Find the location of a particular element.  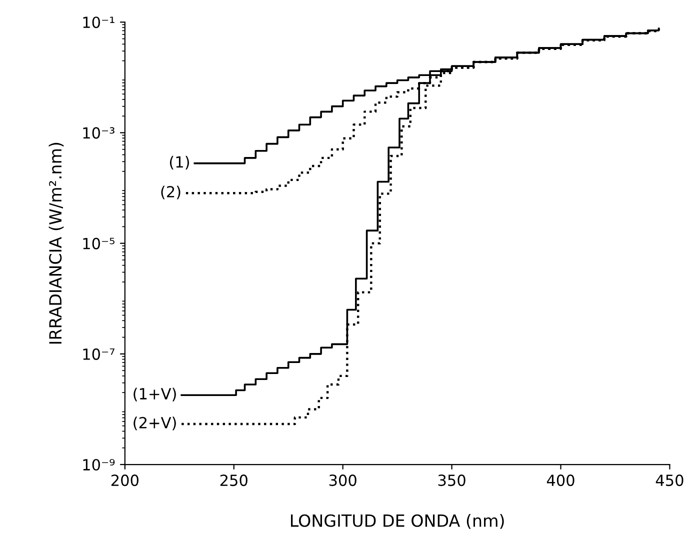

x-axis-title: LONGITUD DE ONDA (nm) is located at coordinates (397, 521).